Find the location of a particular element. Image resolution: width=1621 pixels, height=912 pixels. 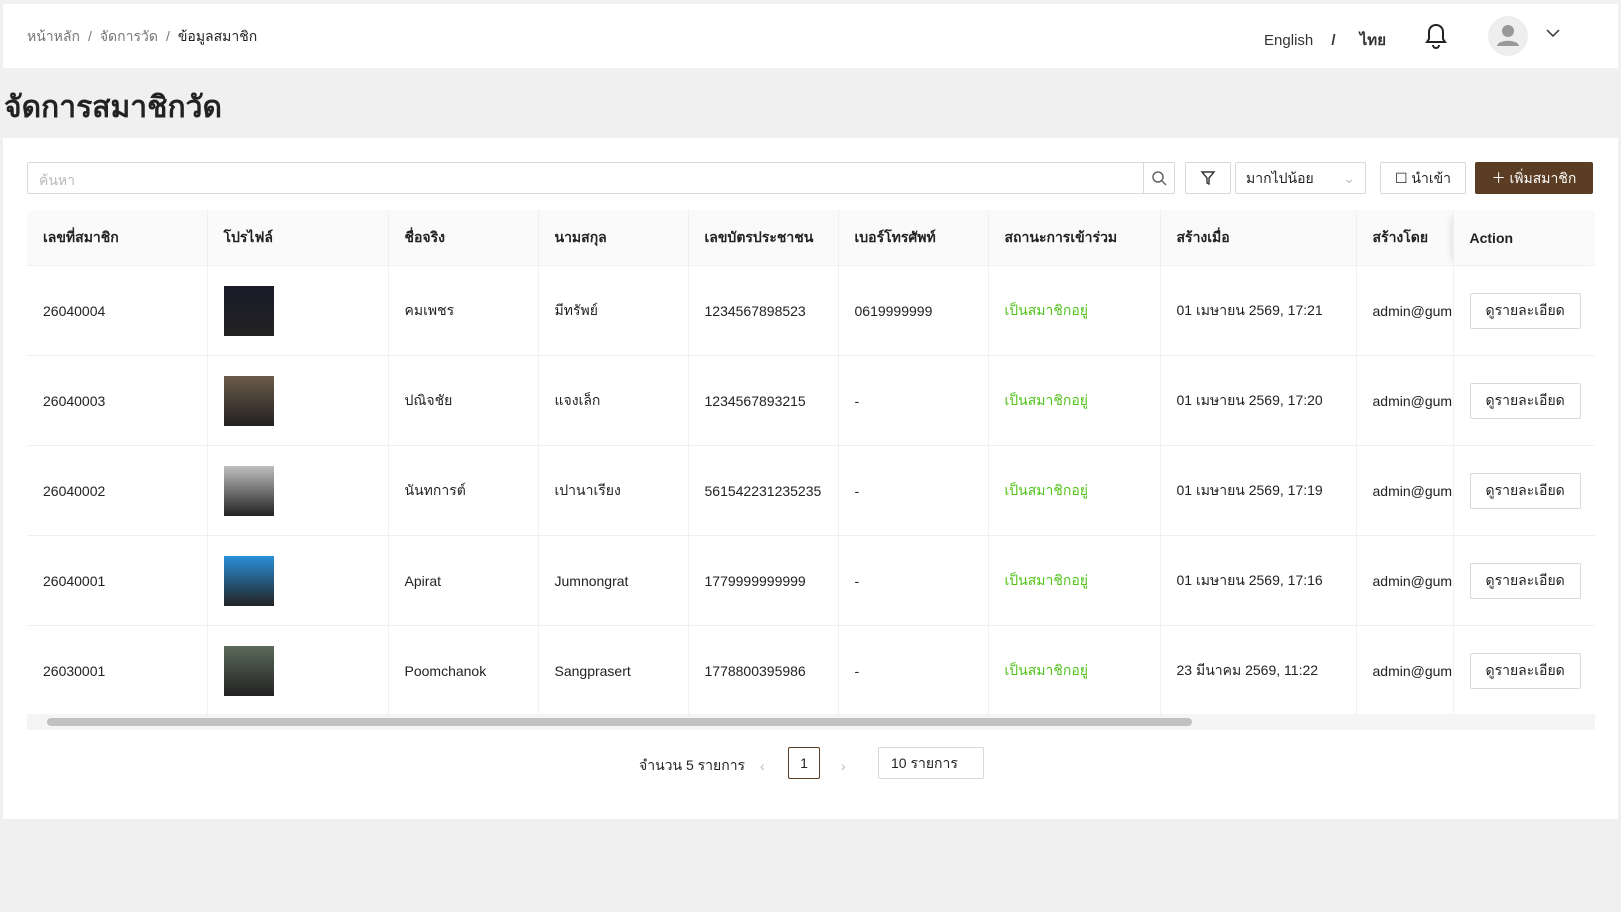

table-cell: 561542231235235 is located at coordinates (763, 490).